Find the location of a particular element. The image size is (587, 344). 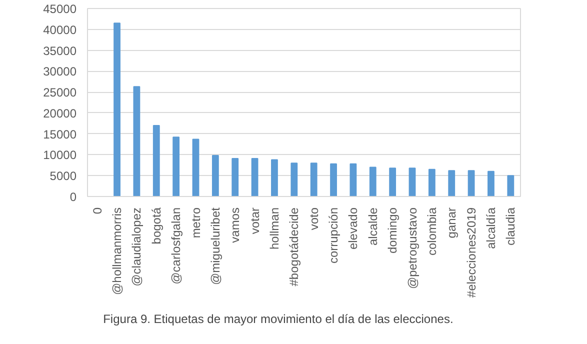

x-tick-label: elevado is located at coordinates (353, 228).